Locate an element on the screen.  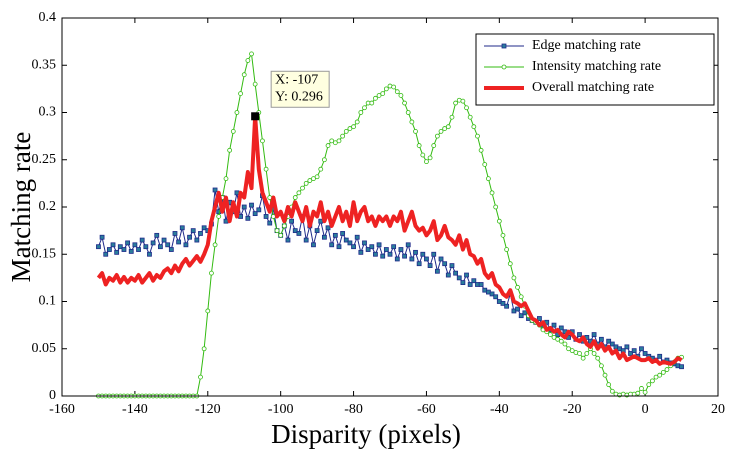
y-tick-label: 0.1 is located at coordinates (48, 301).